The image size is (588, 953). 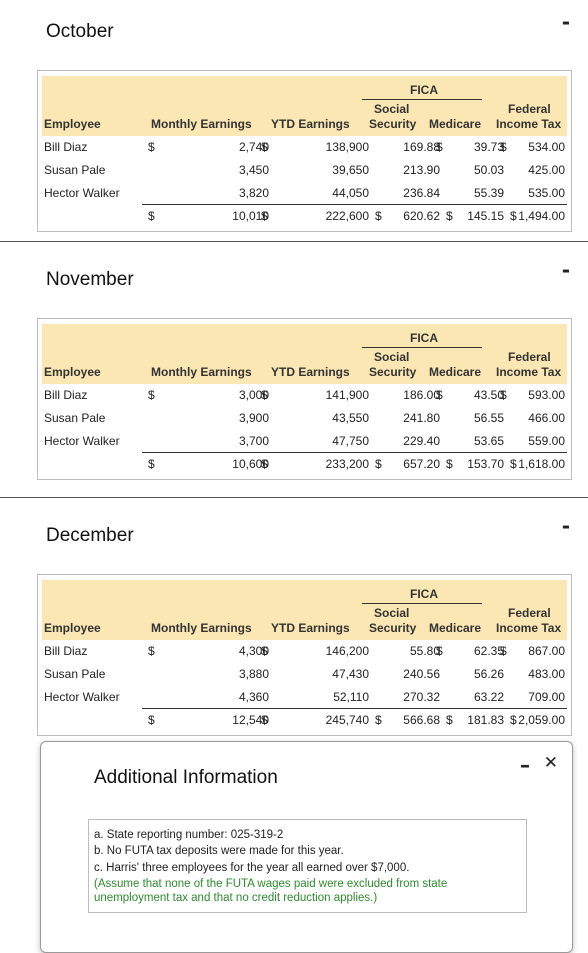 I want to click on federal-income-tax-value: 867.00, so click(x=546, y=651).